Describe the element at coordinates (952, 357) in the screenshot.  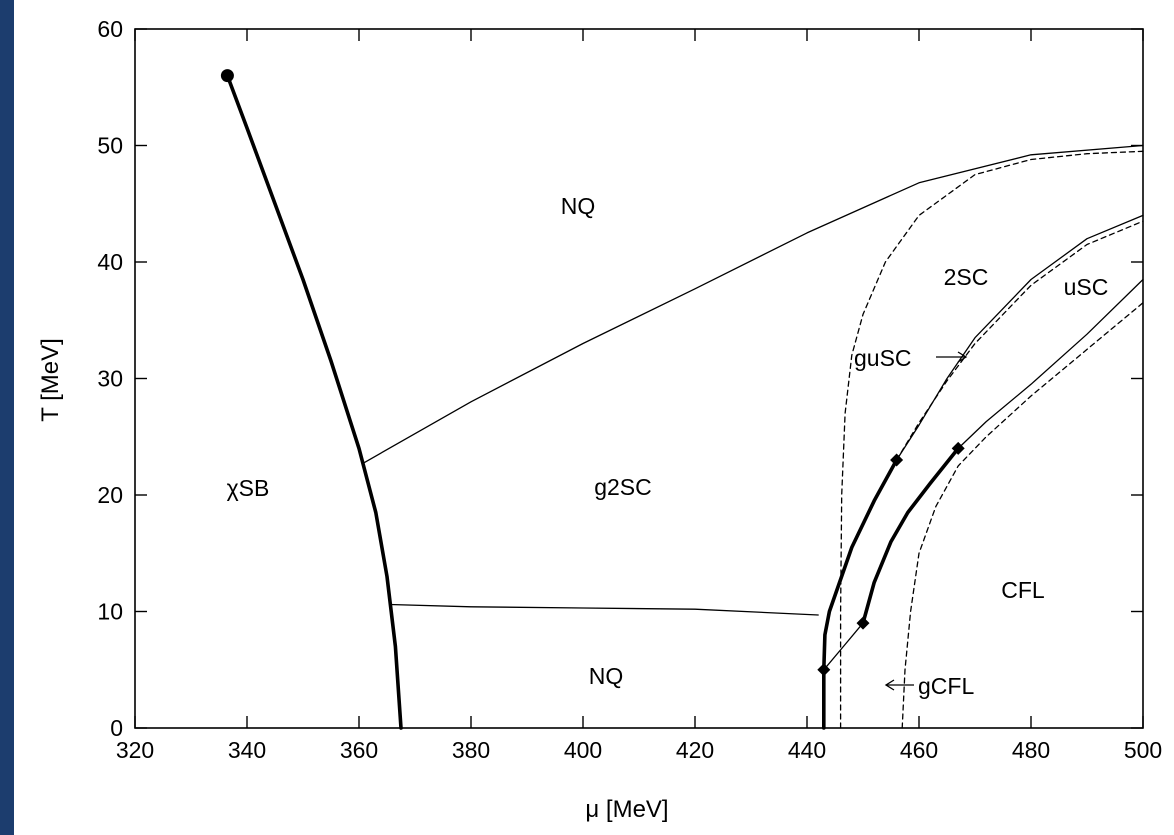
I see `gusc-arrow-icon` at that location.